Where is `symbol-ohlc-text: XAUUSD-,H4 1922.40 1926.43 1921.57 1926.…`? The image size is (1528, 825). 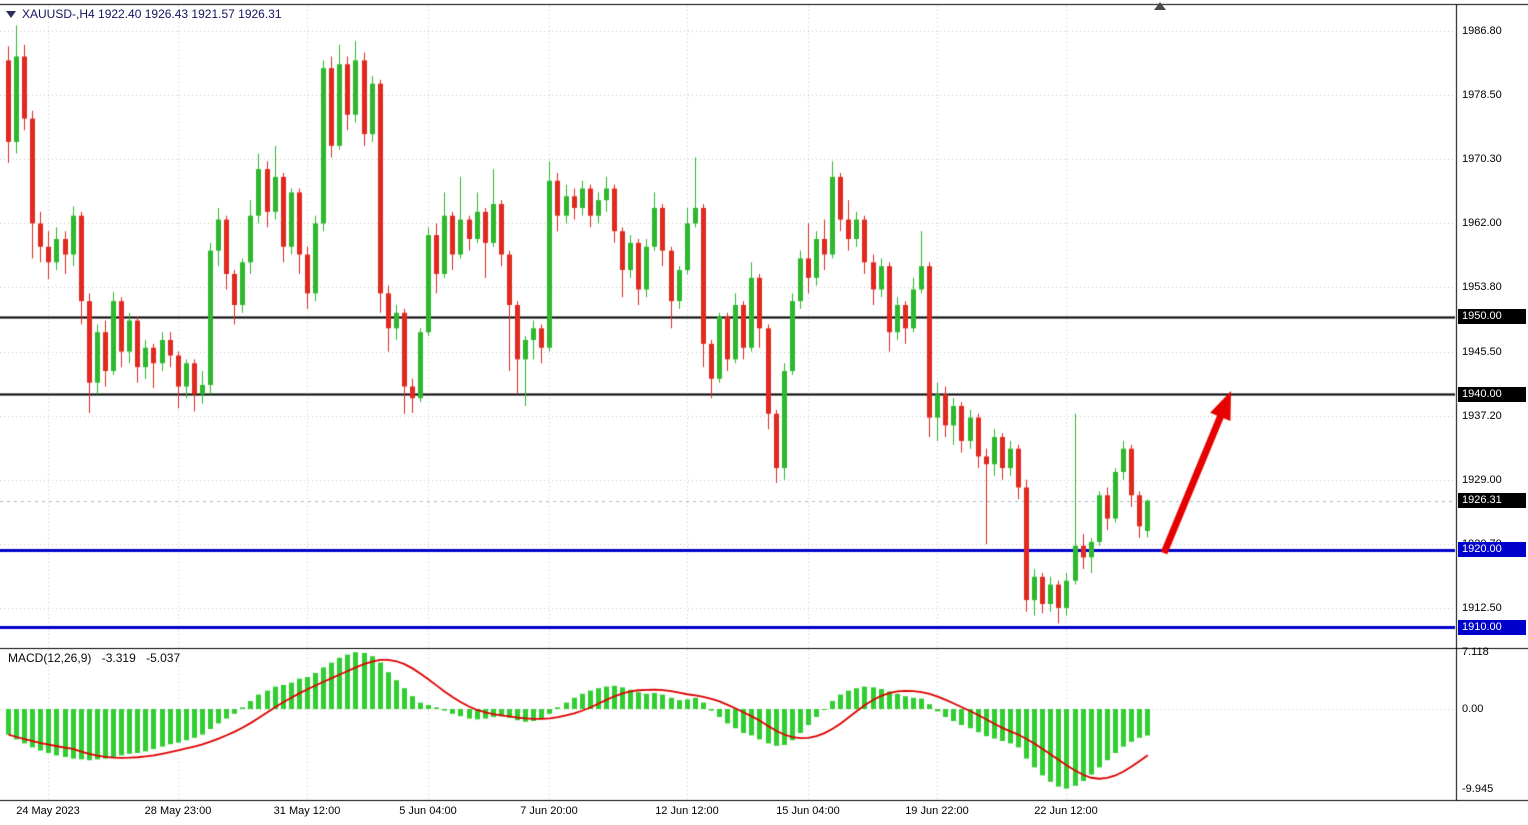 symbol-ohlc-text: XAUUSD-,H4 1922.40 1926.43 1921.57 1926.… is located at coordinates (152, 14).